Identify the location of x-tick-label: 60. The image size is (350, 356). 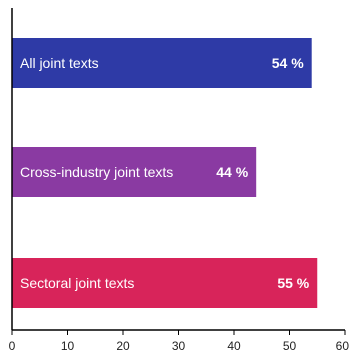
(343, 346).